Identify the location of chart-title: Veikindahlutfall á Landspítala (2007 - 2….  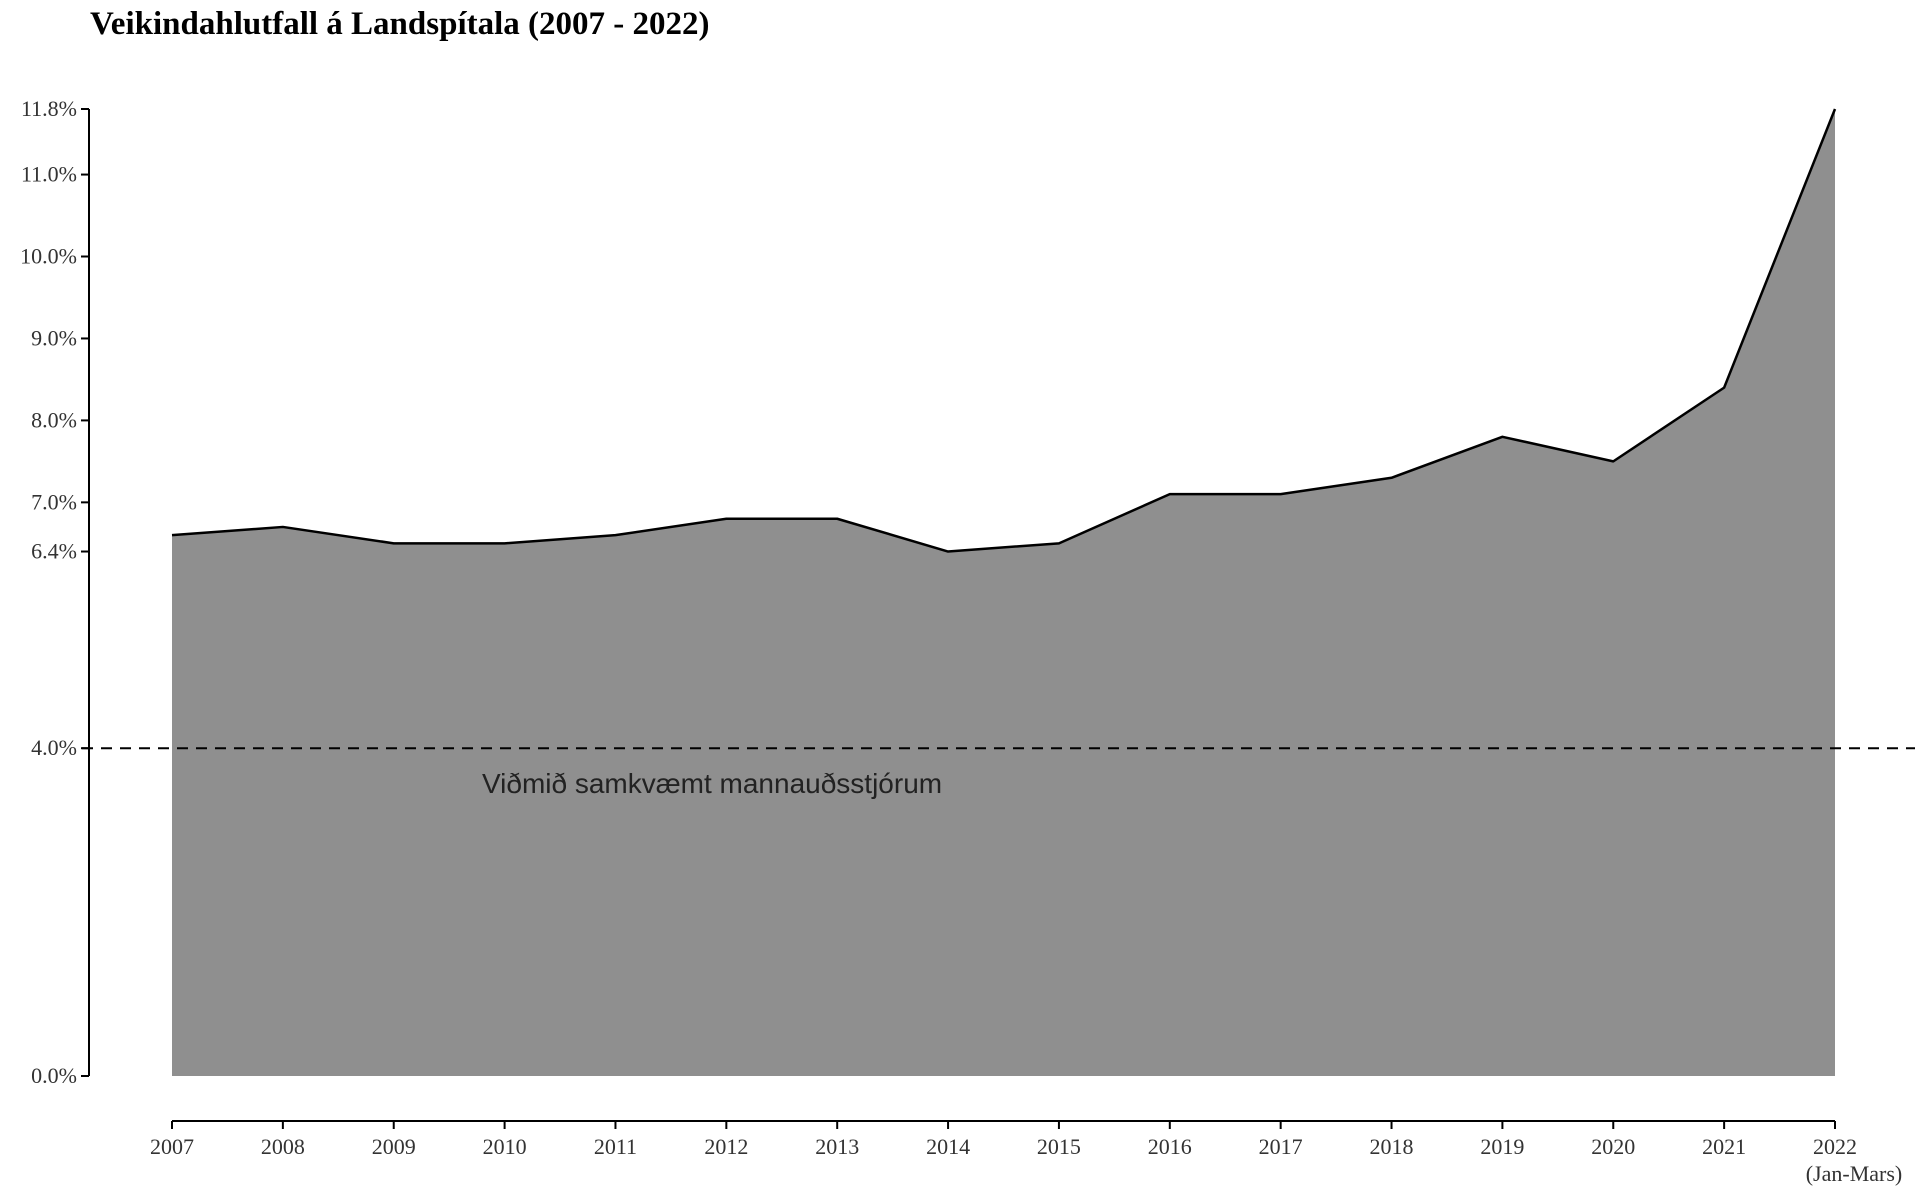
(400, 24).